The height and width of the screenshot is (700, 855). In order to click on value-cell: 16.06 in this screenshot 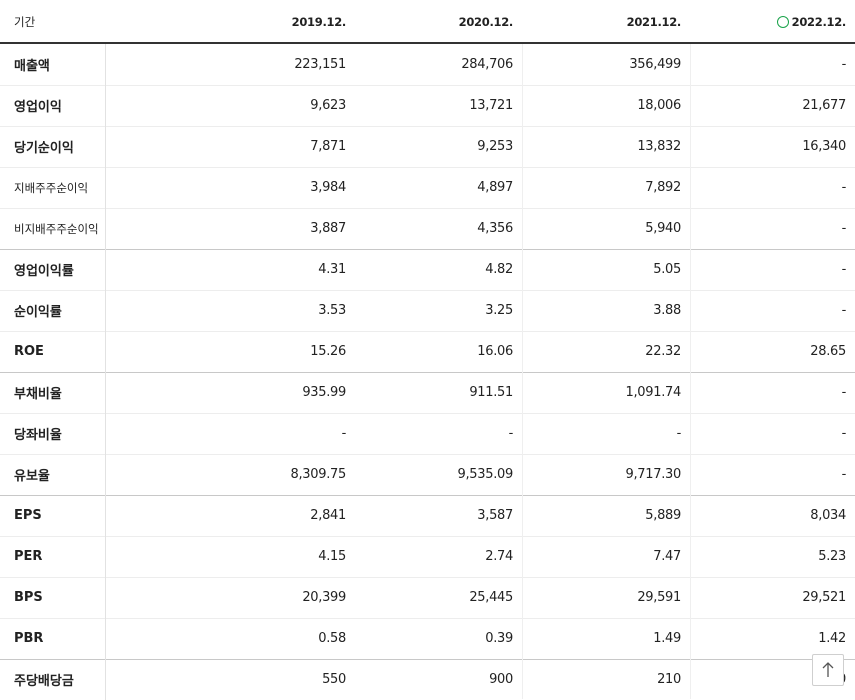, I will do `click(495, 351)`.